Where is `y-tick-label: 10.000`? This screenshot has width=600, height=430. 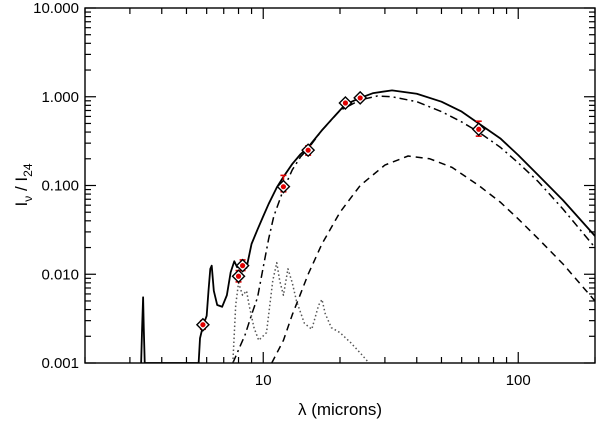 y-tick-label: 10.000 is located at coordinates (56, 8).